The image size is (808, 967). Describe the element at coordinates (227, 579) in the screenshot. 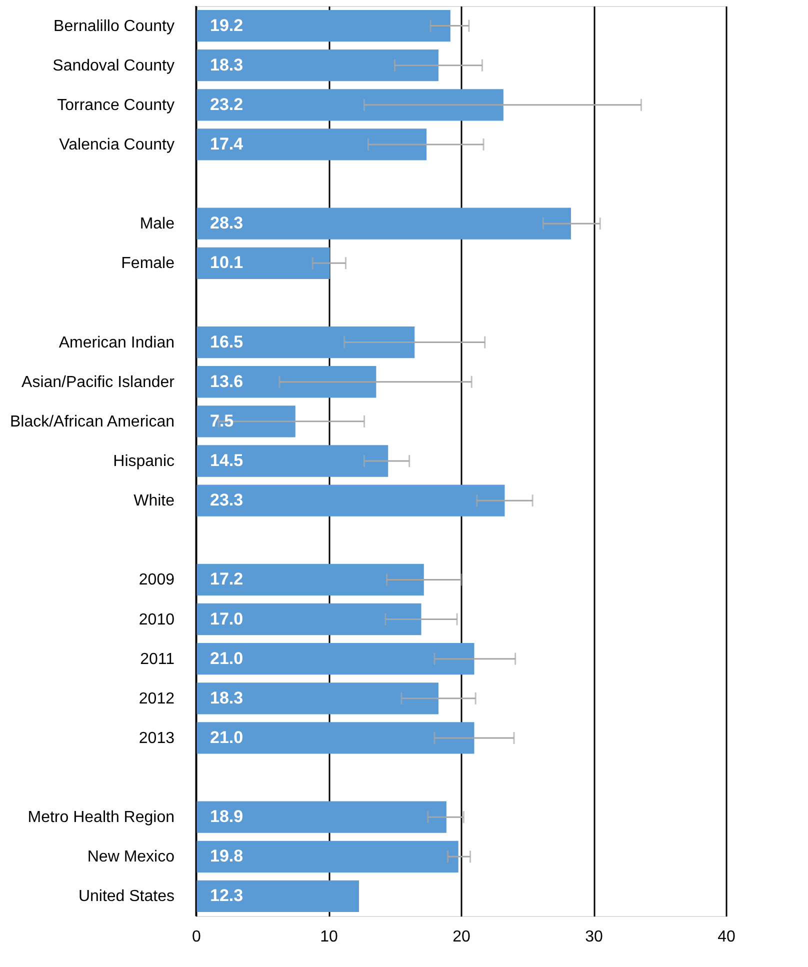

I see `data-label: 17.2` at that location.